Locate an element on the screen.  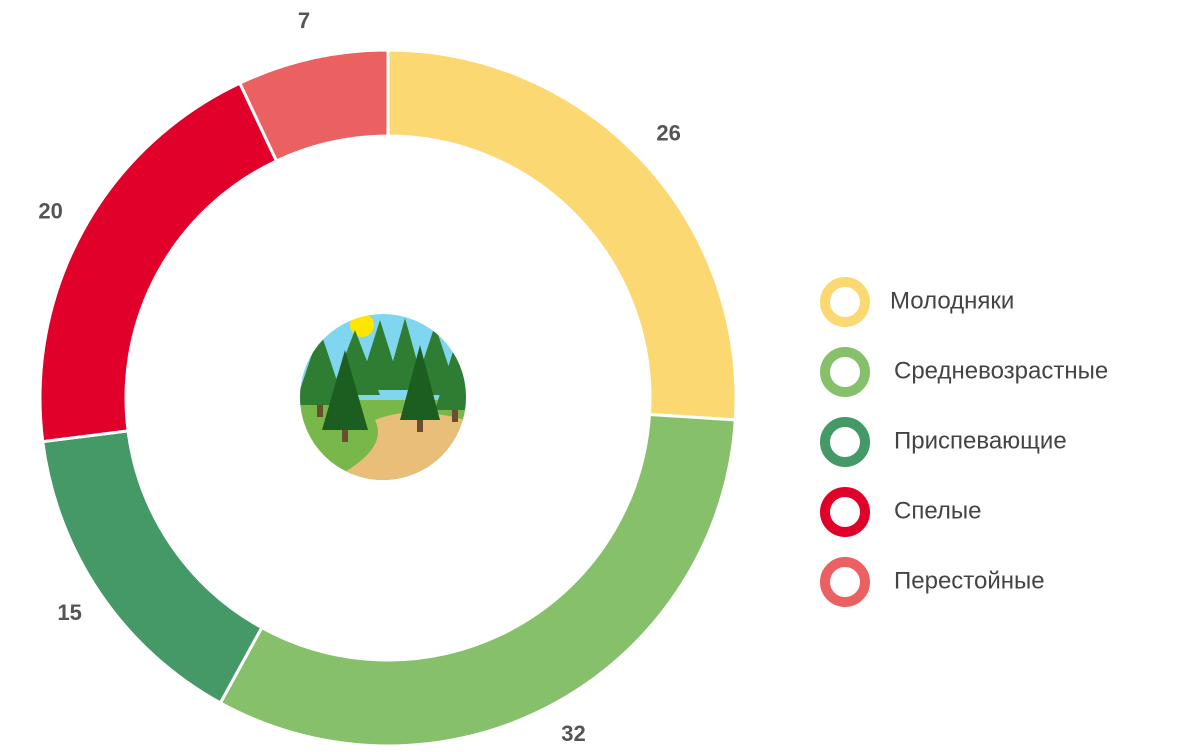
value-label: 7 is located at coordinates (304, 20).